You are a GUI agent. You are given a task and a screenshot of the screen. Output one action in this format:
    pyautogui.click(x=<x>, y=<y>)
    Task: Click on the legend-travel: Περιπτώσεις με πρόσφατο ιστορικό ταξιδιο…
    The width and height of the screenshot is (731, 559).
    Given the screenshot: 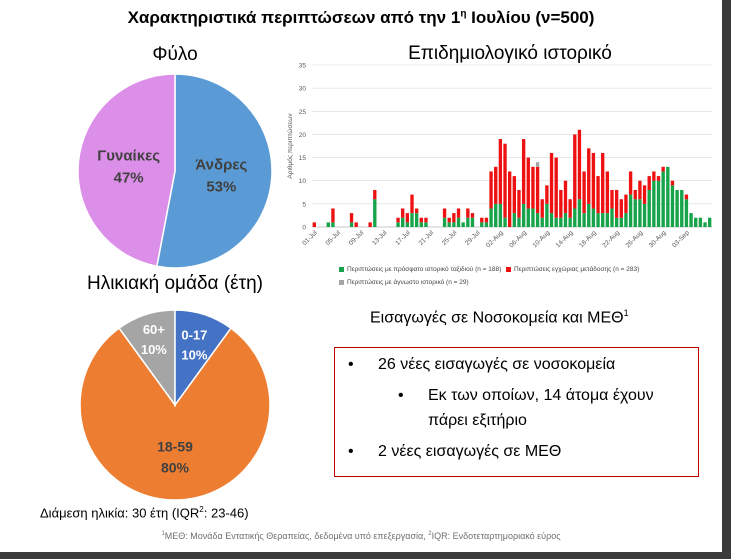 What is the action you would take?
    pyautogui.click(x=420, y=269)
    